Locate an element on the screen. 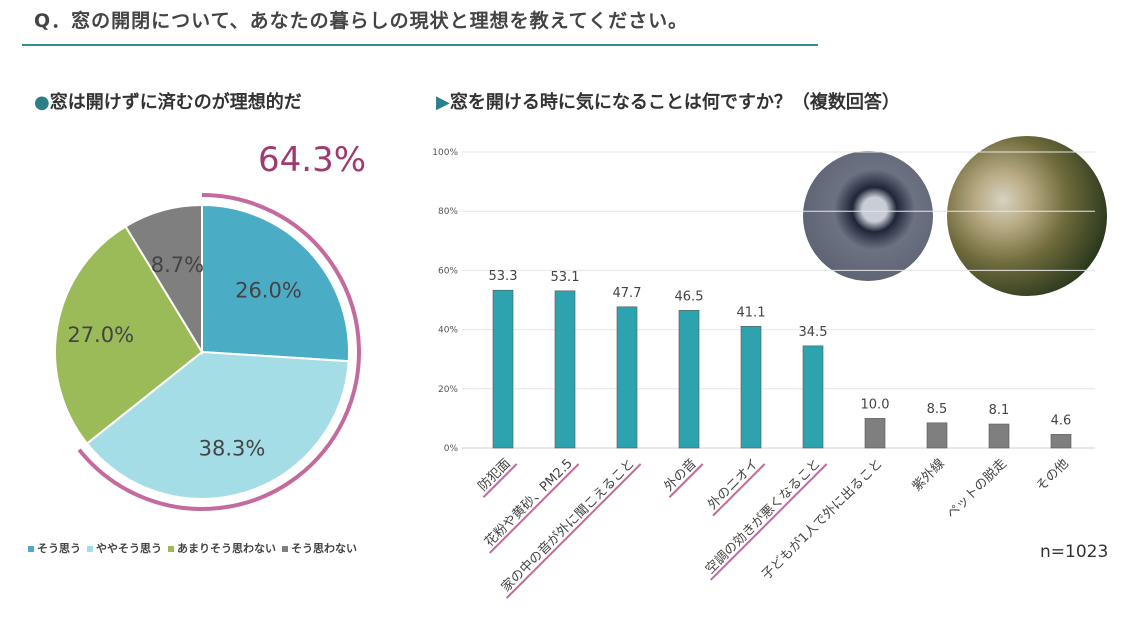 The height and width of the screenshot is (620, 1125). category-label-group: その他 is located at coordinates (1053, 475).